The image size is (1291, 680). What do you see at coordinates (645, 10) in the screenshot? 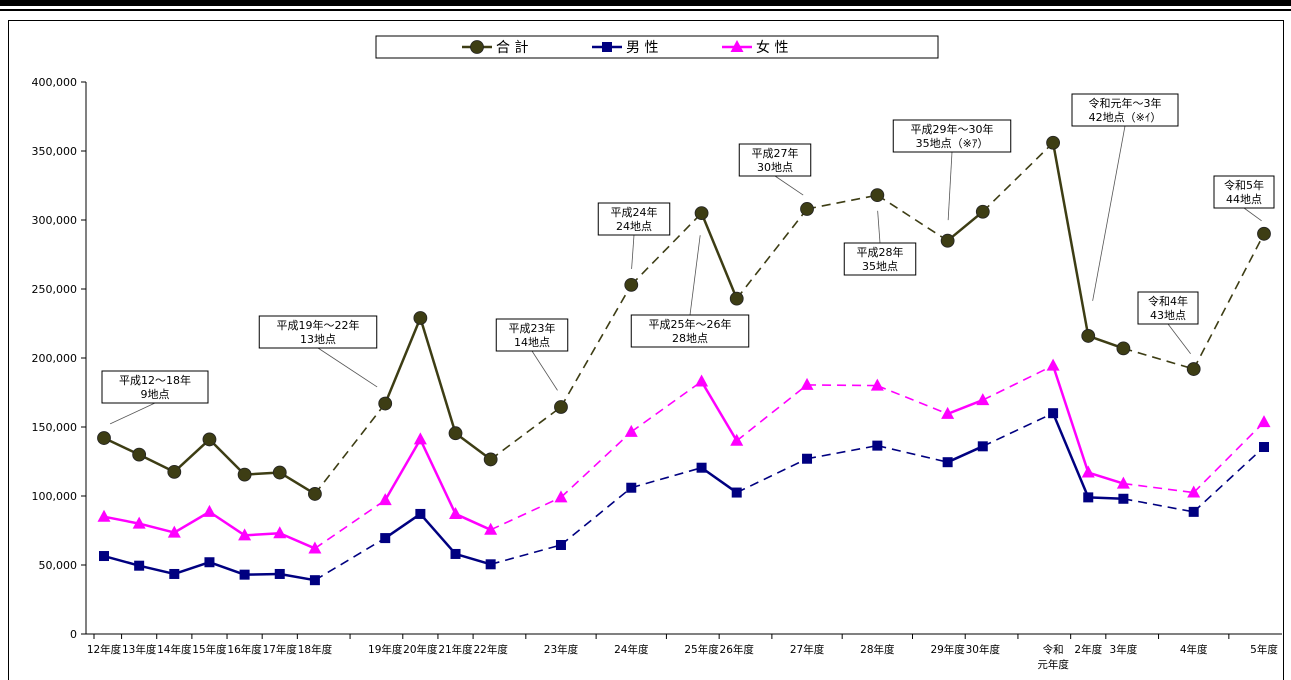
I see `top-rule-thin` at bounding box center [645, 10].